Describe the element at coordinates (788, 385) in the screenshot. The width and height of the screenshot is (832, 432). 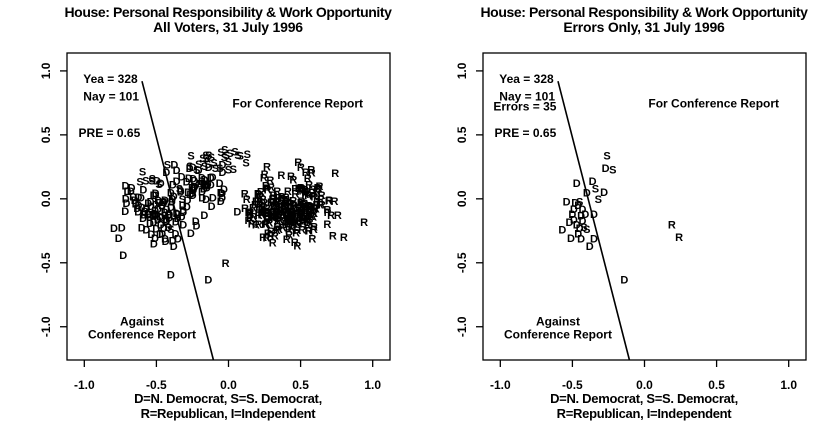
I see `x-tick-label: 1.0` at that location.